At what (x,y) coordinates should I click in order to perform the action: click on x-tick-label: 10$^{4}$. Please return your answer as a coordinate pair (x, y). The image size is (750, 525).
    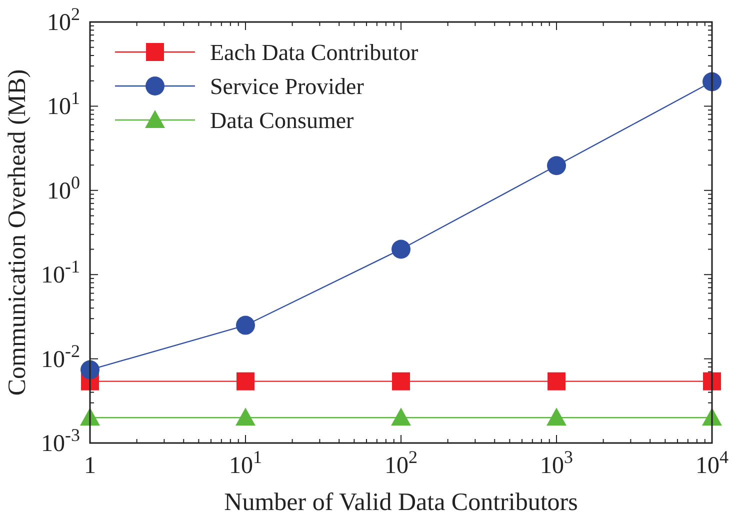
    Looking at the image, I should click on (712, 463).